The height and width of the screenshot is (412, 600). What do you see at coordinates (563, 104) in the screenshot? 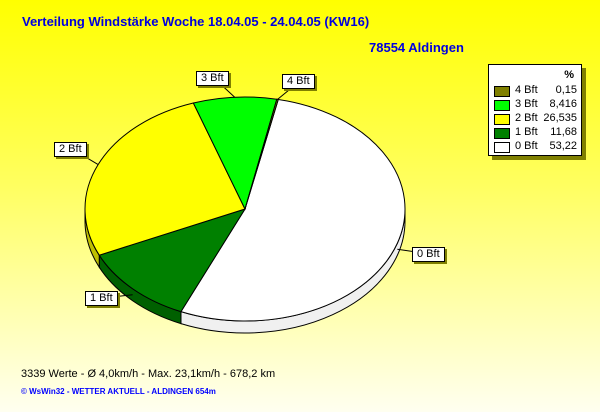
I see `legend-value: 8,416` at bounding box center [563, 104].